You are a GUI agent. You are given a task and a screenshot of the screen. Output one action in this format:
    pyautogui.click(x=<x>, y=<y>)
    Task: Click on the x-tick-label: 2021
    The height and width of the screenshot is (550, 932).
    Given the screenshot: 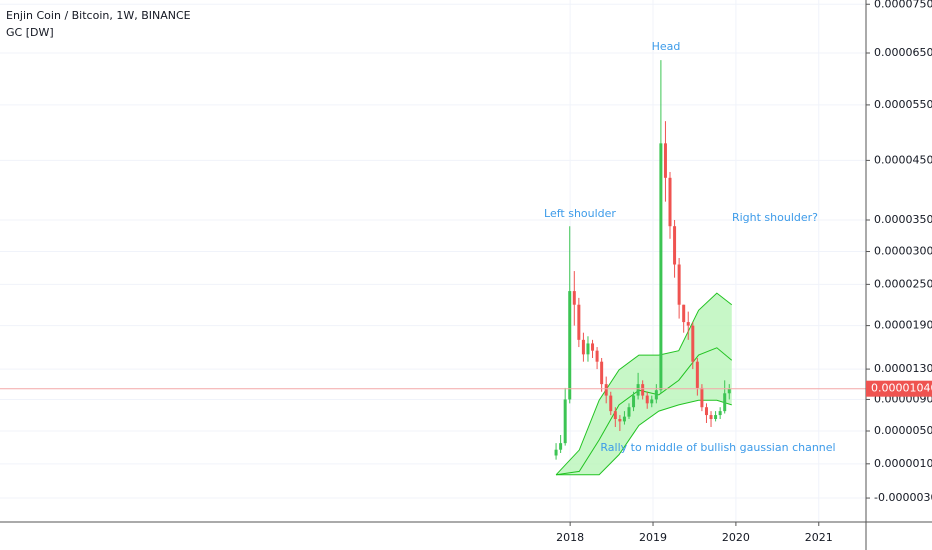 What is the action you would take?
    pyautogui.click(x=819, y=537)
    